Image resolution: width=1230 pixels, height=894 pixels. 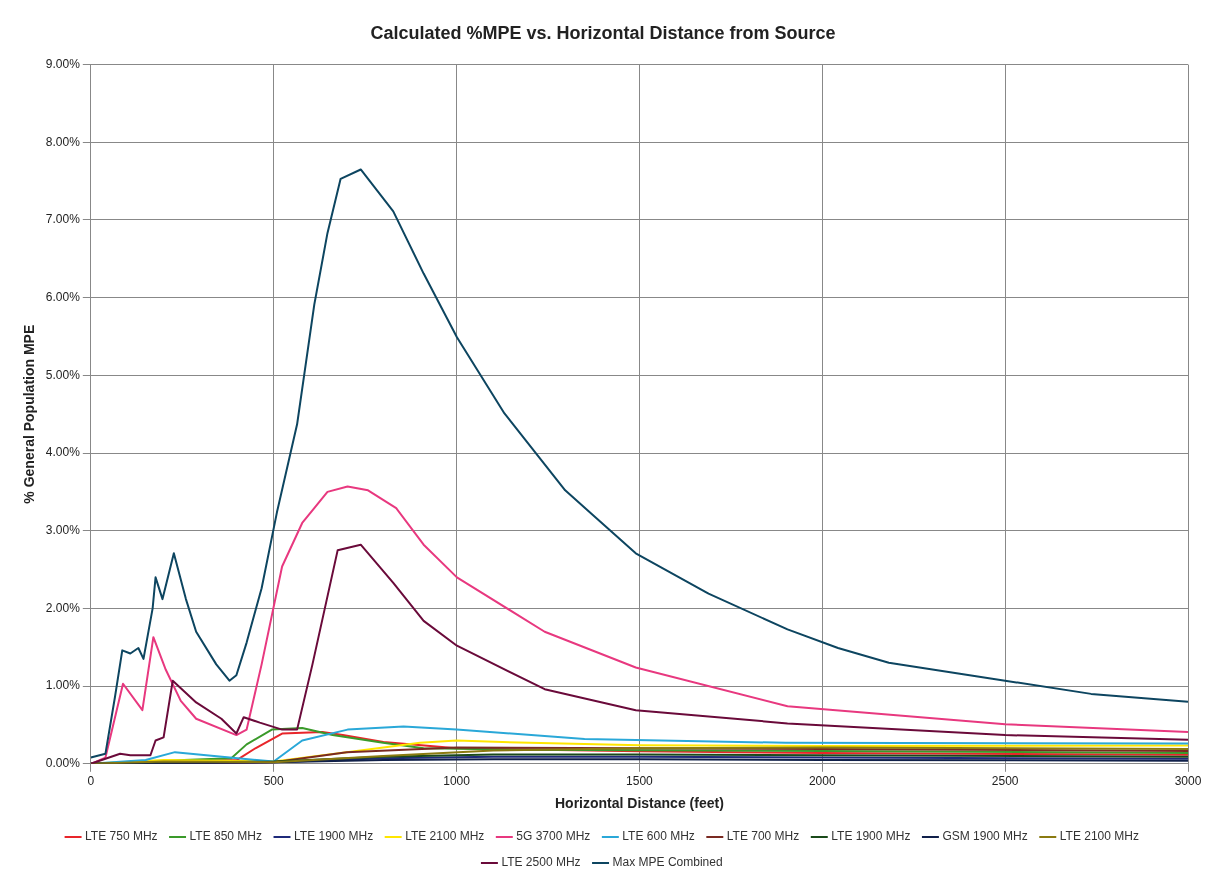 What do you see at coordinates (658, 836) in the screenshot?
I see `legend-label: LTE 600 MHz` at bounding box center [658, 836].